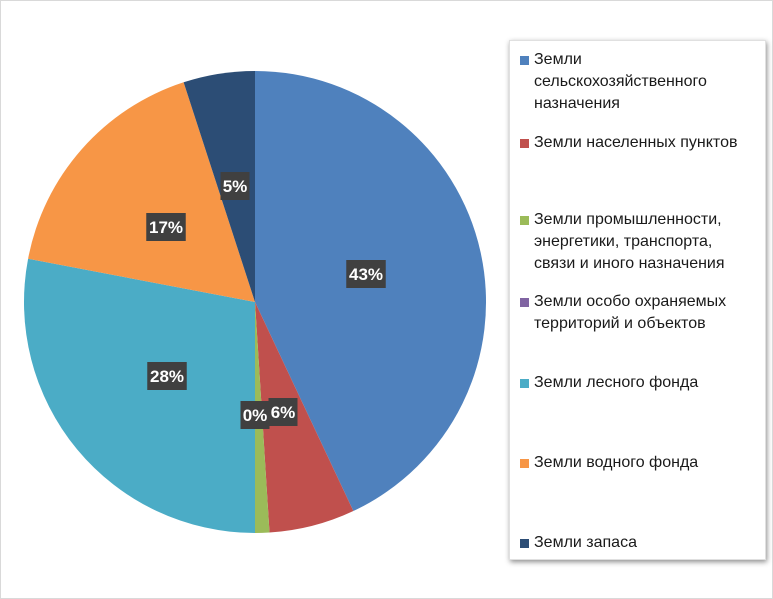 Image resolution: width=773 pixels, height=599 pixels. I want to click on legend-item-5: Земли лесного фонда, so click(640, 383).